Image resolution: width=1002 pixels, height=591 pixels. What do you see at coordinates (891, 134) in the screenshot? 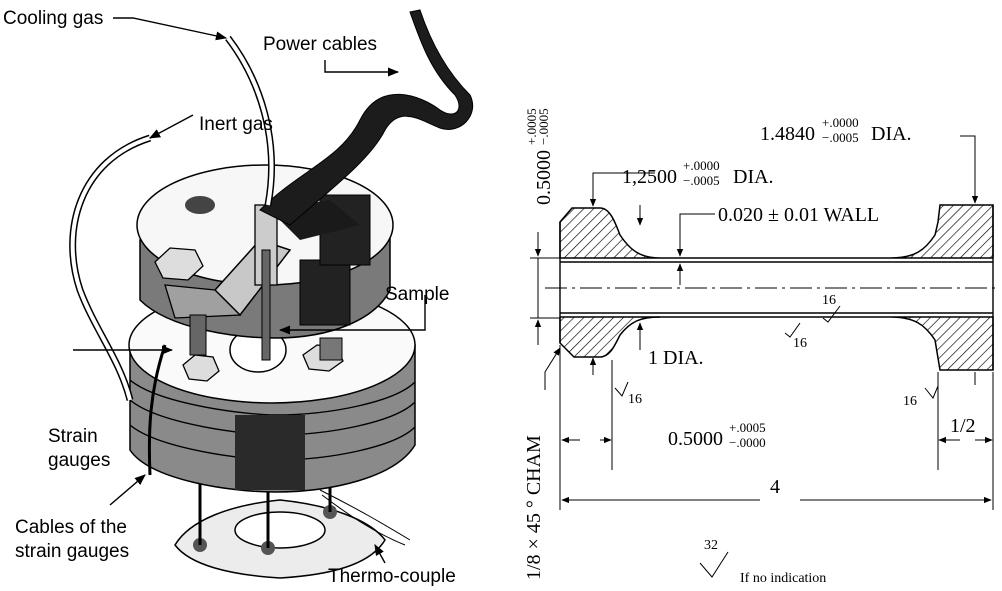
I see `dim-outer-dia-suffix: DIA.` at bounding box center [891, 134].